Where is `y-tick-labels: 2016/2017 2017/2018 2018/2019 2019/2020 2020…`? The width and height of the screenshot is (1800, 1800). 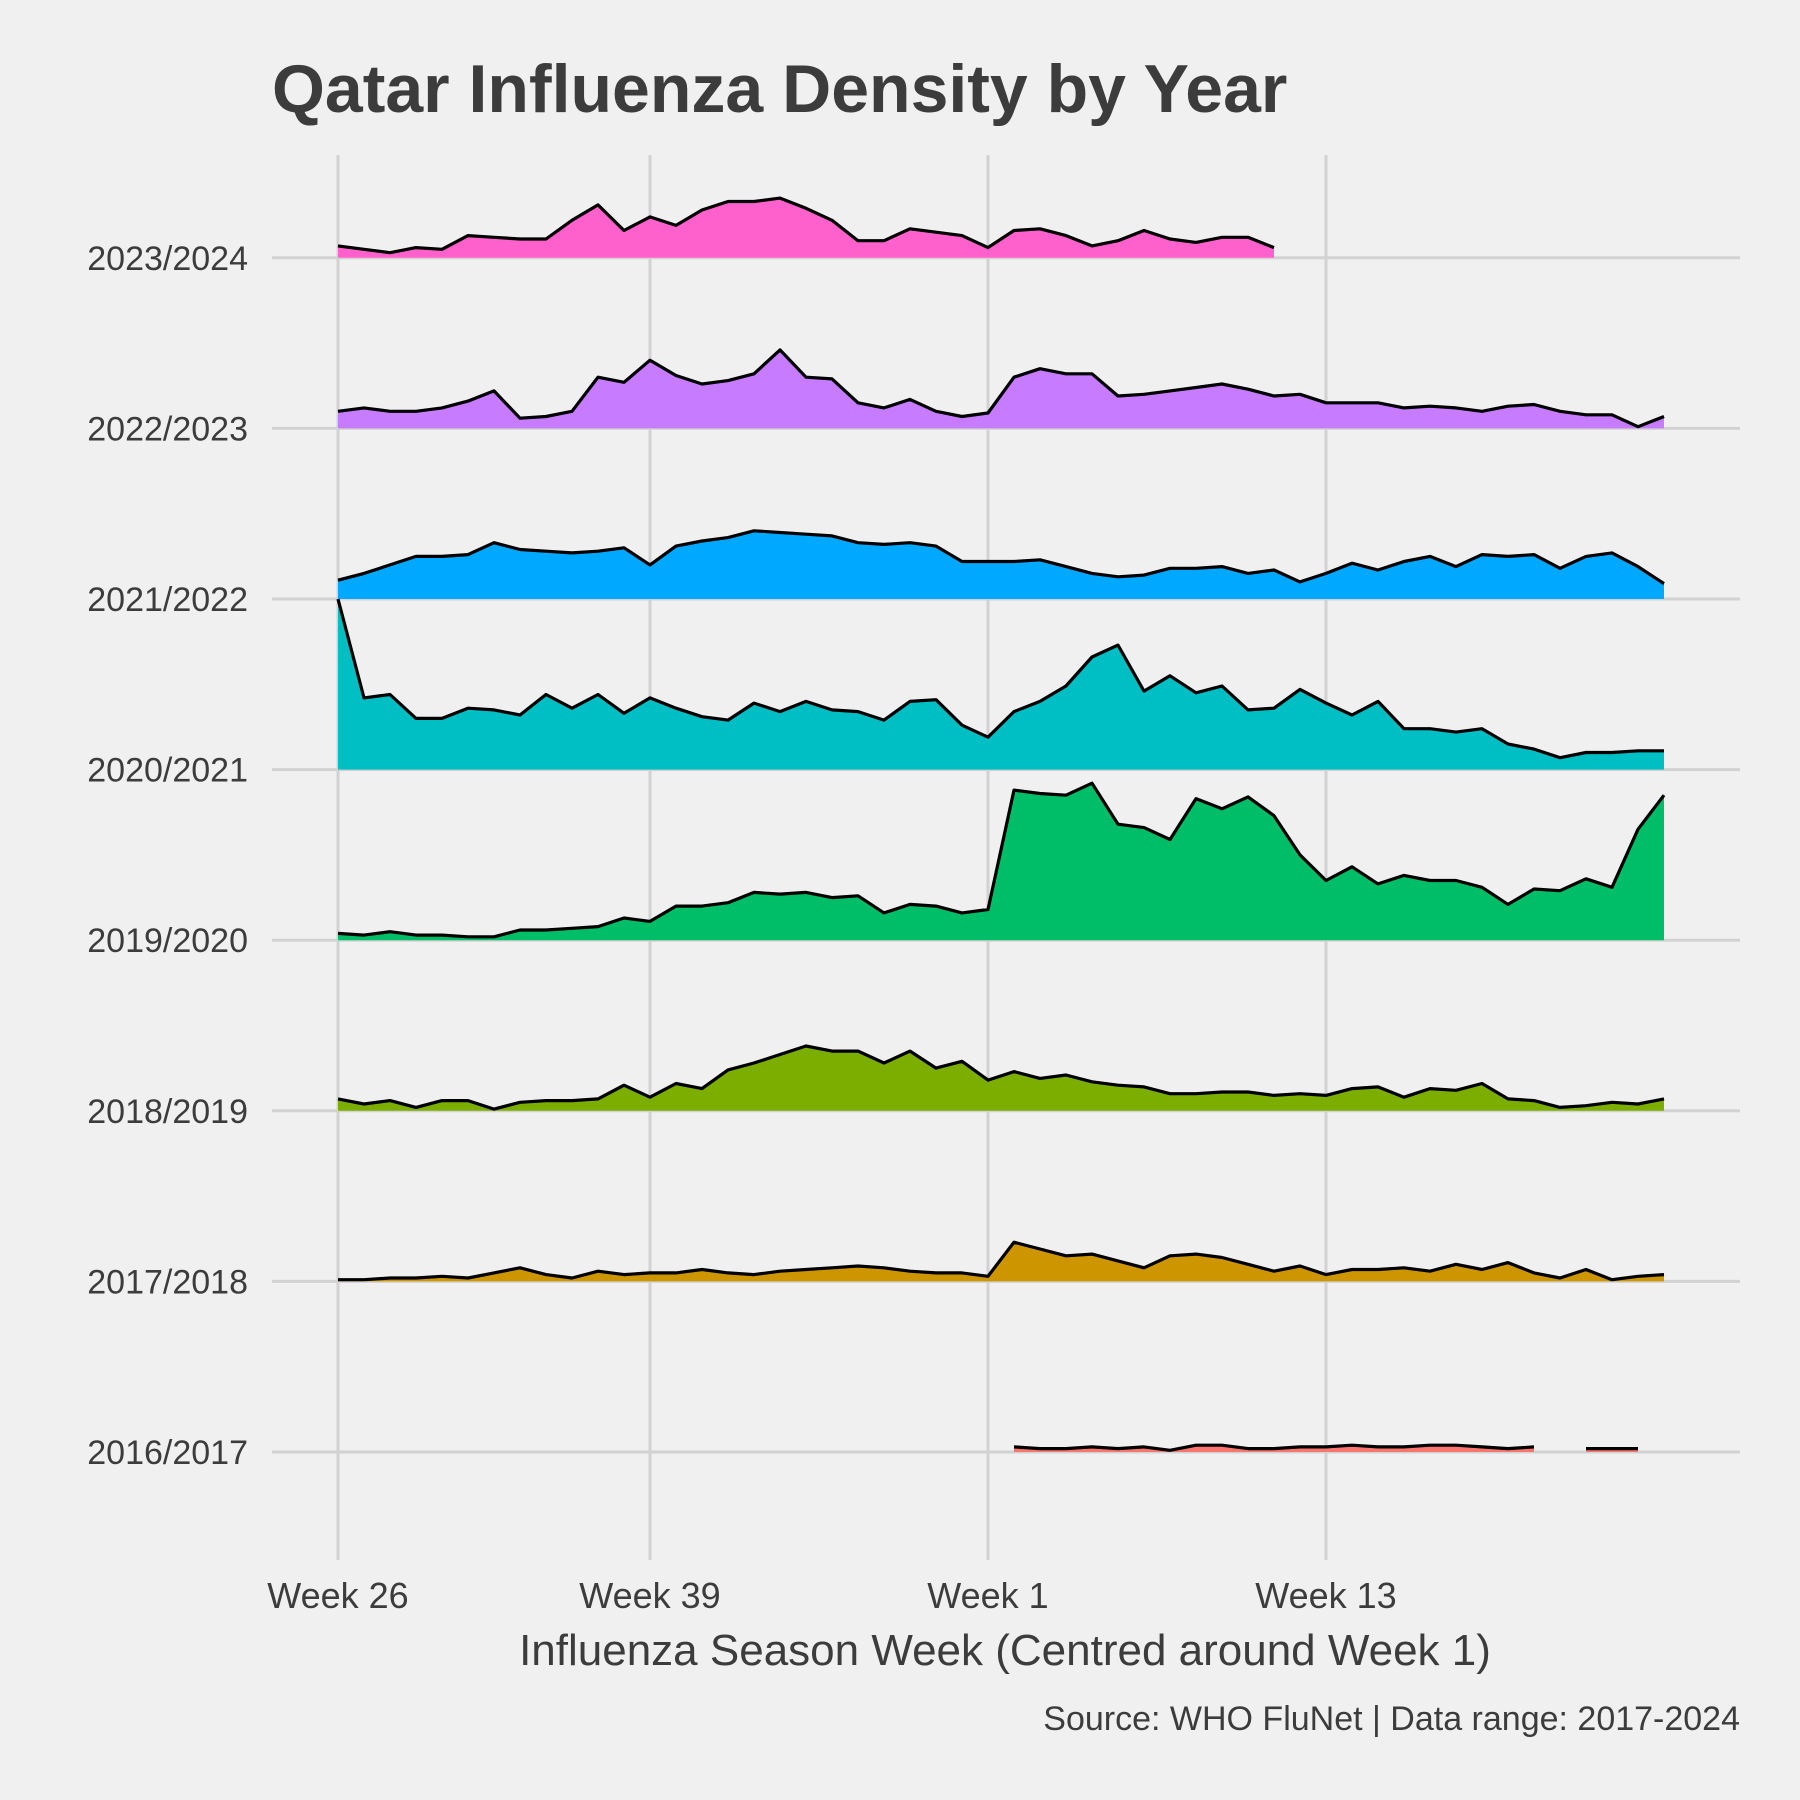 y-tick-labels: 2016/2017 2017/2018 2018/2019 2019/2020 2020… is located at coordinates (167, 856).